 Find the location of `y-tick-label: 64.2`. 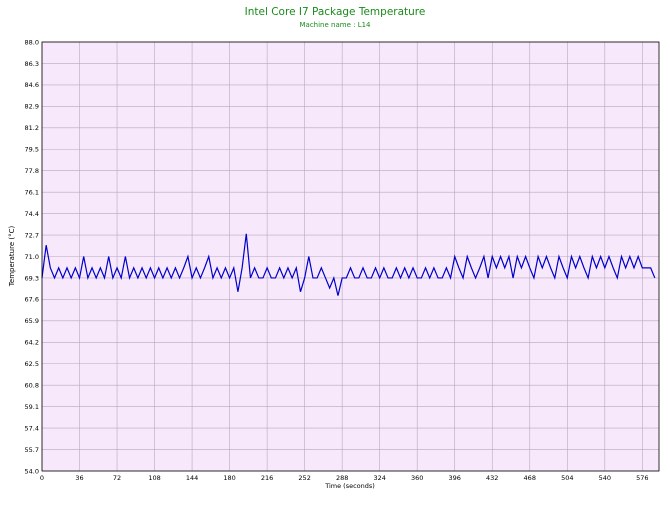

y-tick-label: 64.2 is located at coordinates (32, 343).